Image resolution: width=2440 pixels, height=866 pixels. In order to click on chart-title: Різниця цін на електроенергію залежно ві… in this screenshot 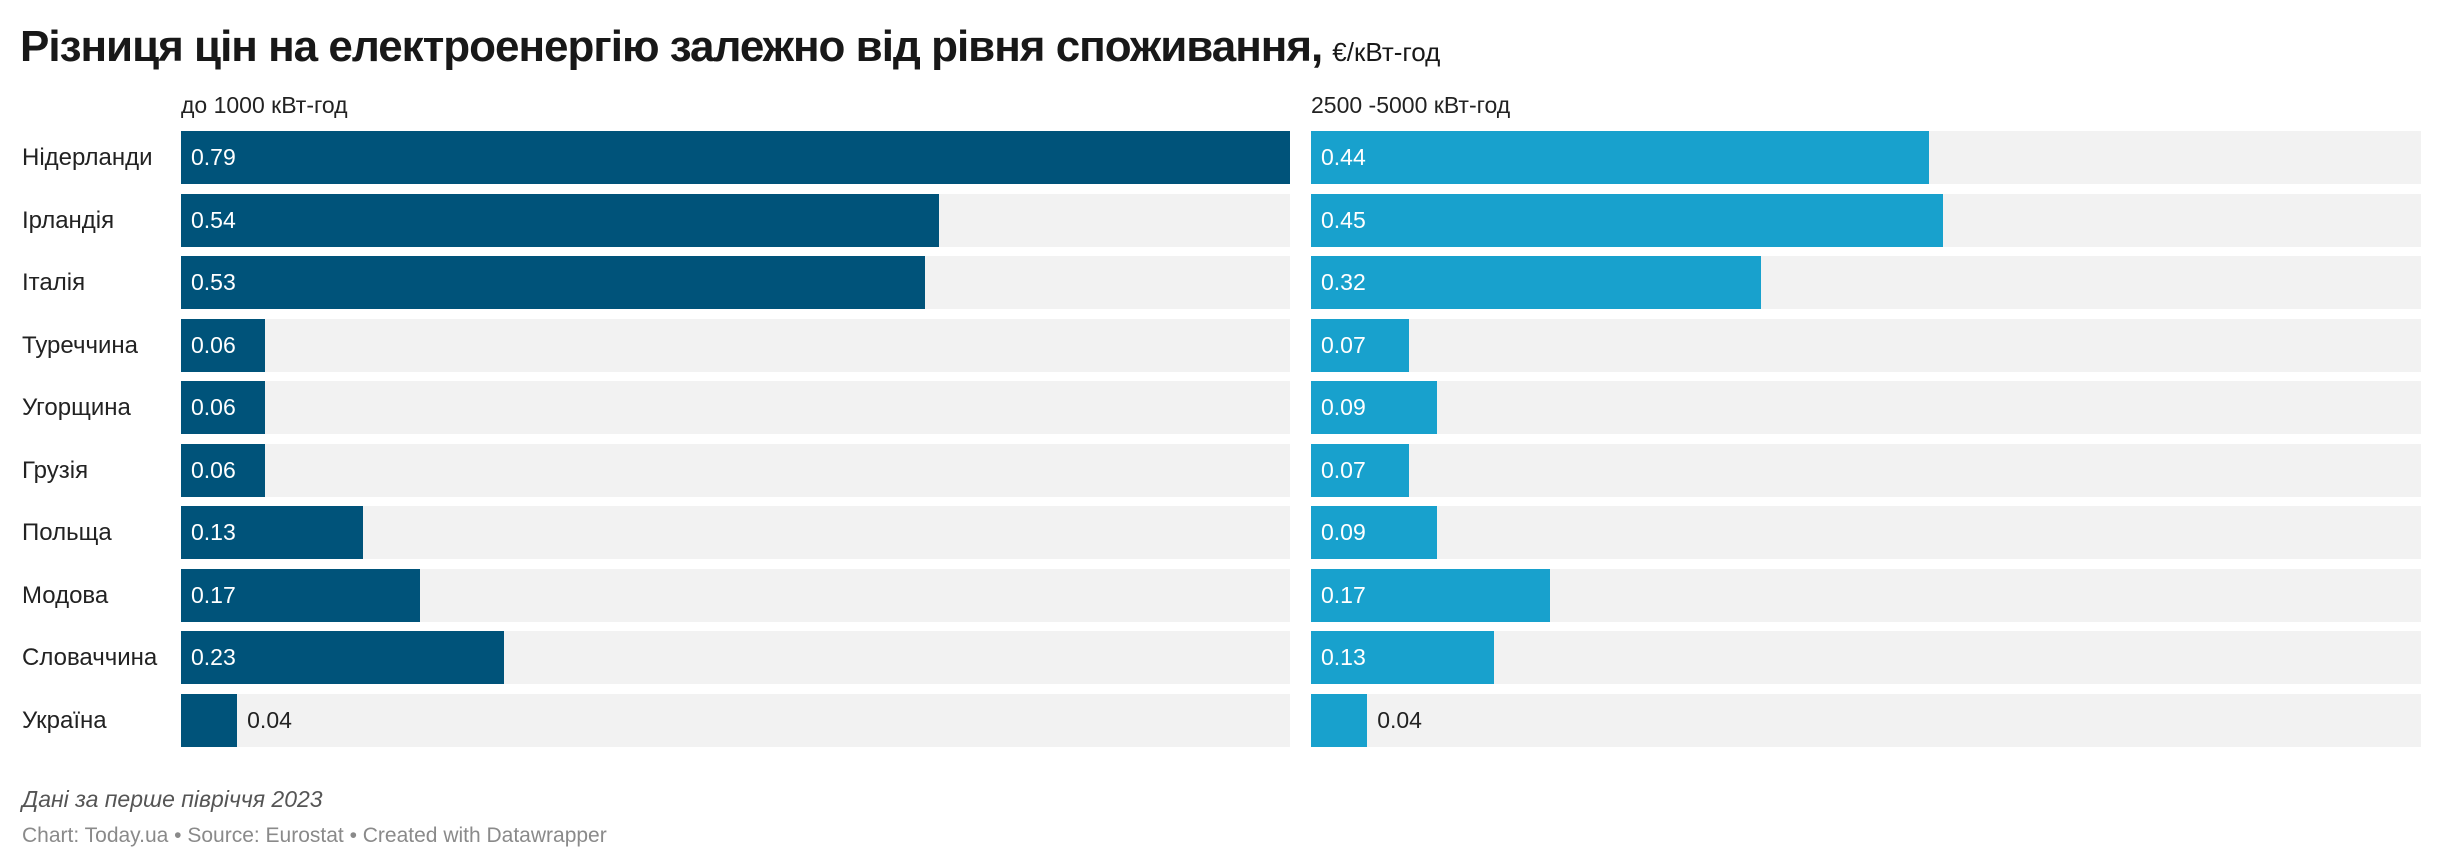, I will do `click(730, 47)`.